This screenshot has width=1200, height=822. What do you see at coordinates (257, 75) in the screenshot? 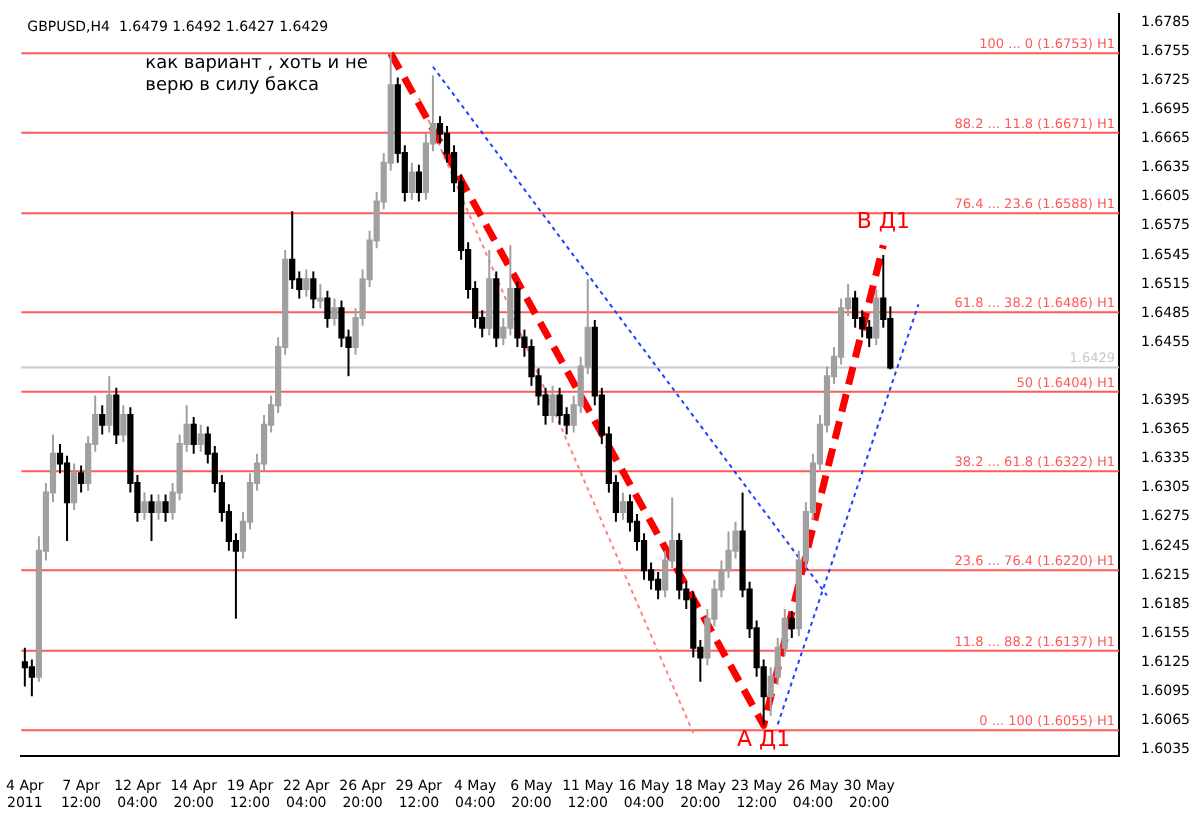
I see `annotation: как вариант , хоть и не верю в силу бакса` at bounding box center [257, 75].